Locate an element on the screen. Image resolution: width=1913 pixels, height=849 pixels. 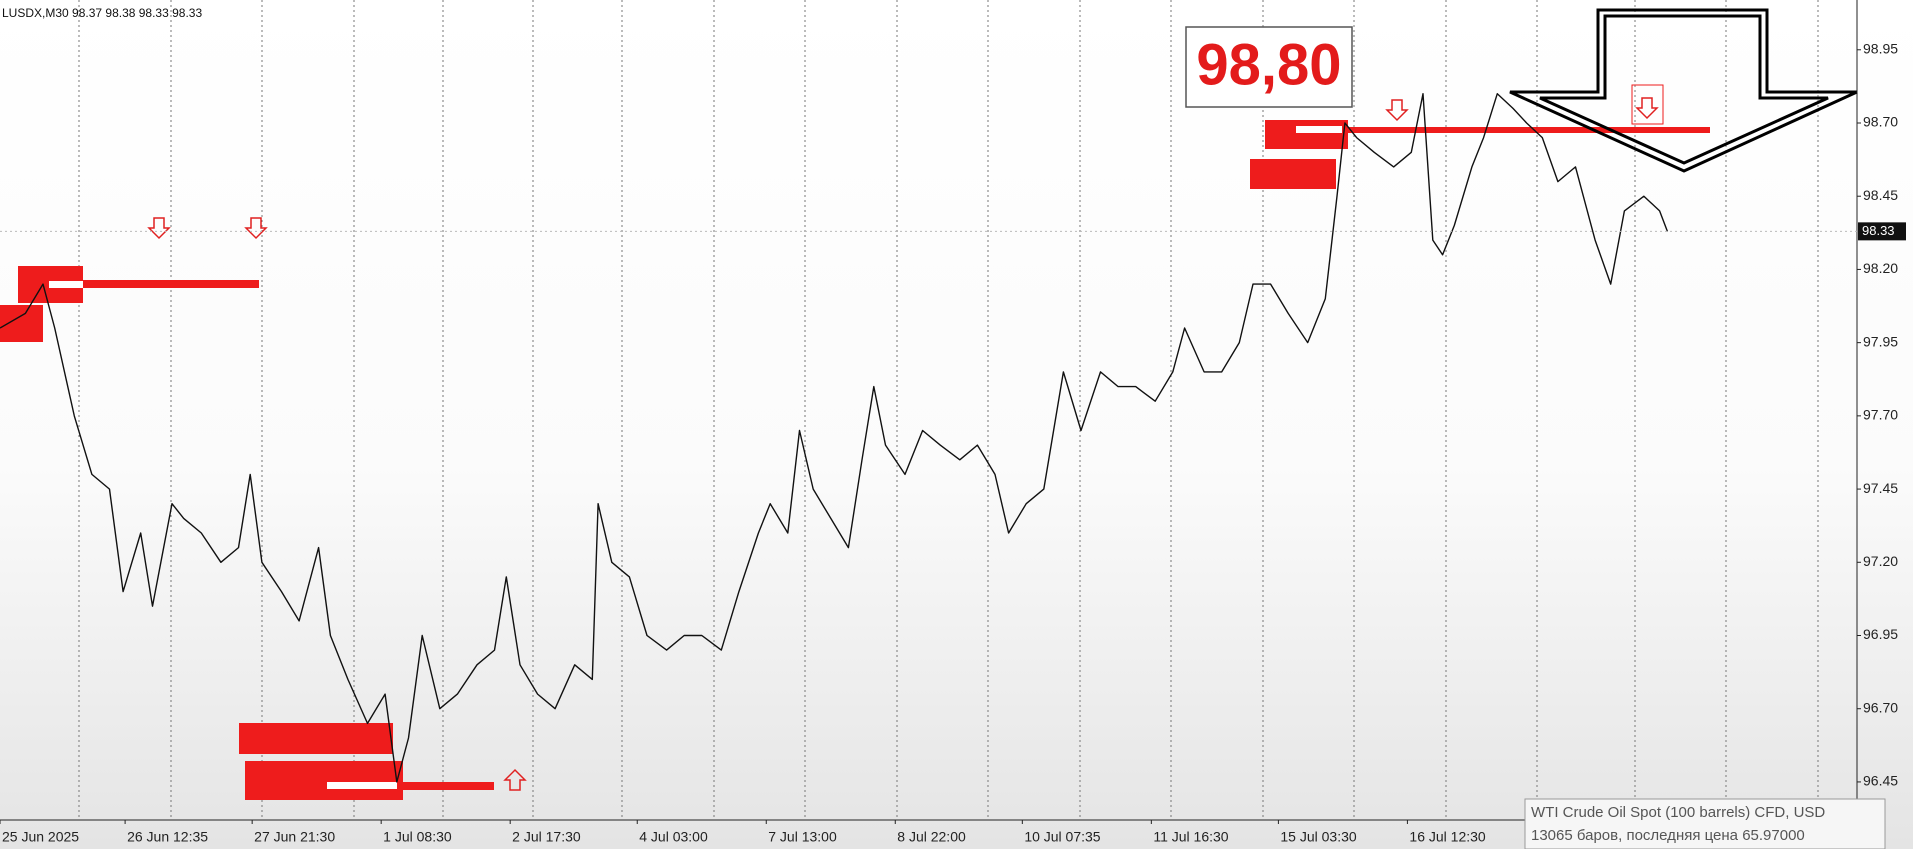
x-tick-label: 4 Jul 03:00 is located at coordinates (673, 837).